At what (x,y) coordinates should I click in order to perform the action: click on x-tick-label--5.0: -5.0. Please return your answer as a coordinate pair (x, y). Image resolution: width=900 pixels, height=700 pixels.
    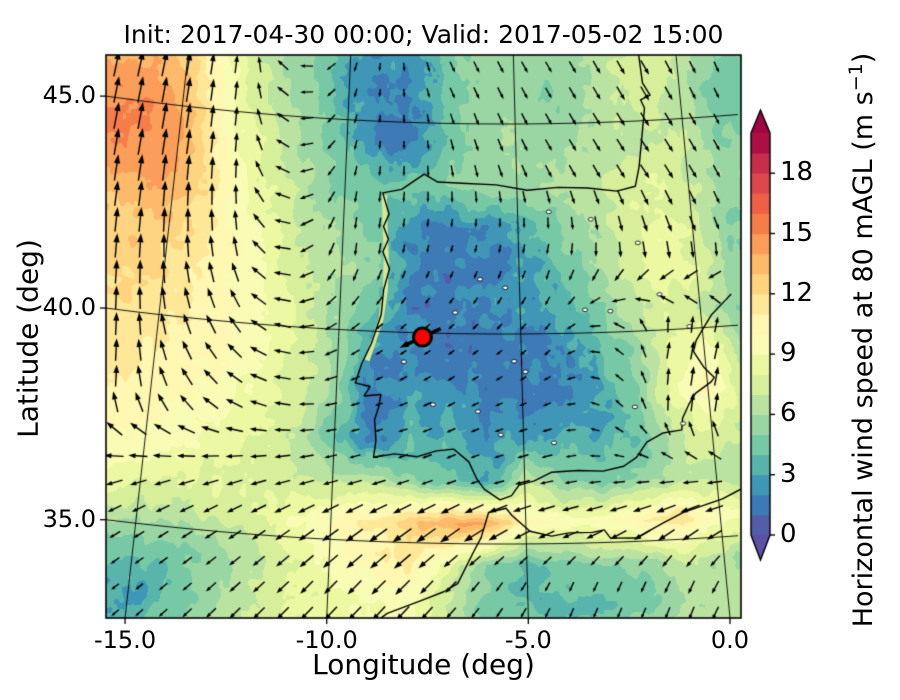
    Looking at the image, I should click on (528, 640).